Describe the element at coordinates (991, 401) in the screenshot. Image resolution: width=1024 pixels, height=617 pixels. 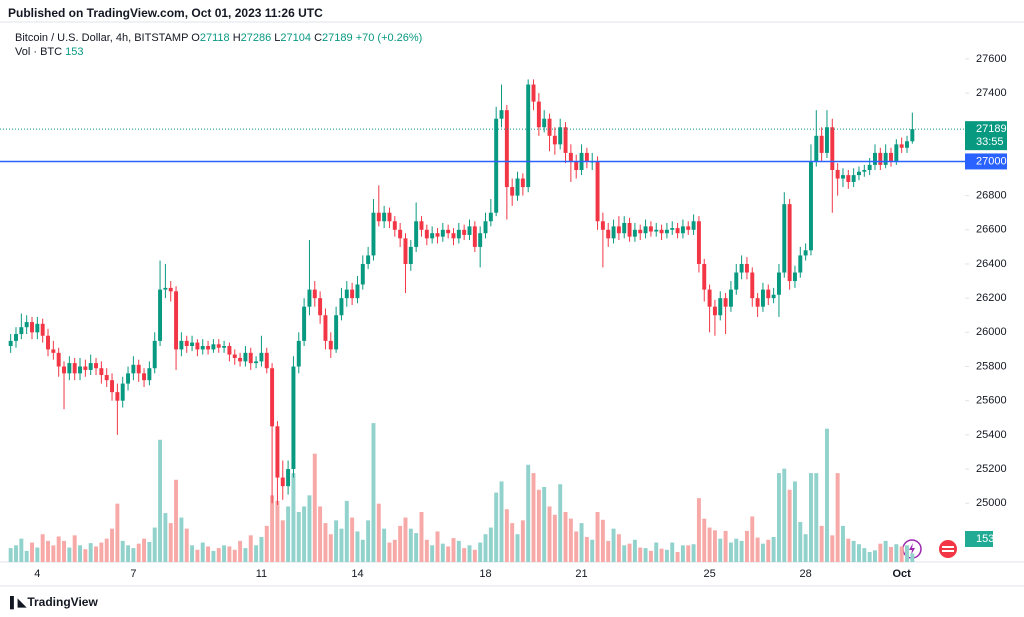
I see `y-tick-label: 25600` at that location.